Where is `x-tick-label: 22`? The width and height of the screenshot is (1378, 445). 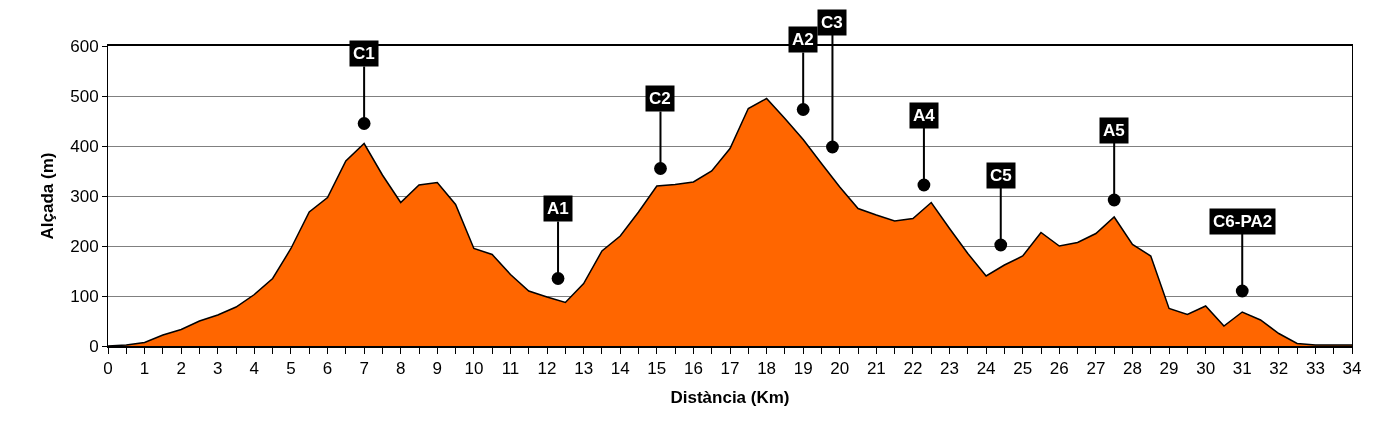 x-tick-label: 22 is located at coordinates (913, 369).